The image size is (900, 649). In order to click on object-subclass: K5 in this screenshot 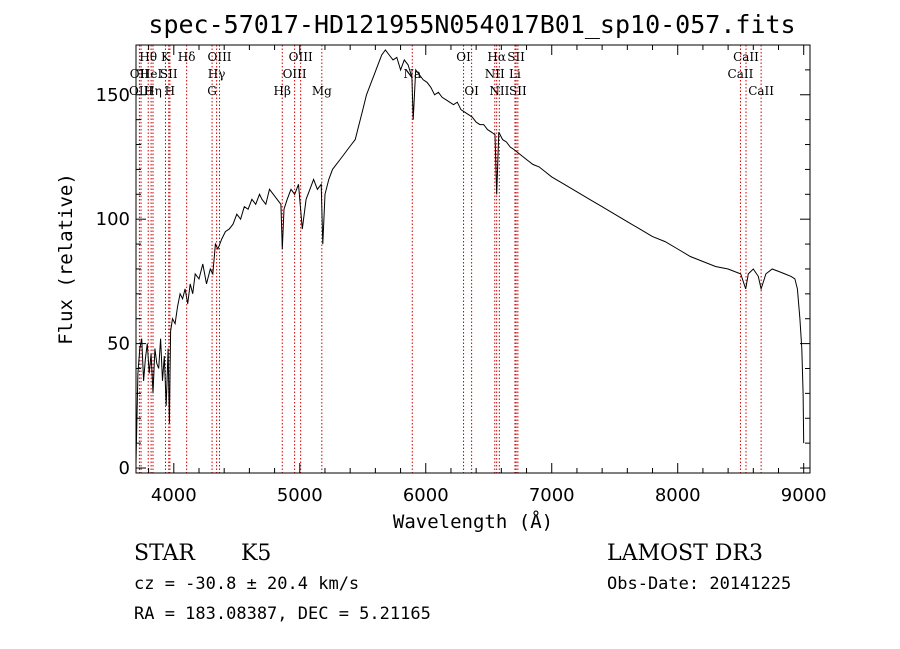, I will do `click(256, 553)`.